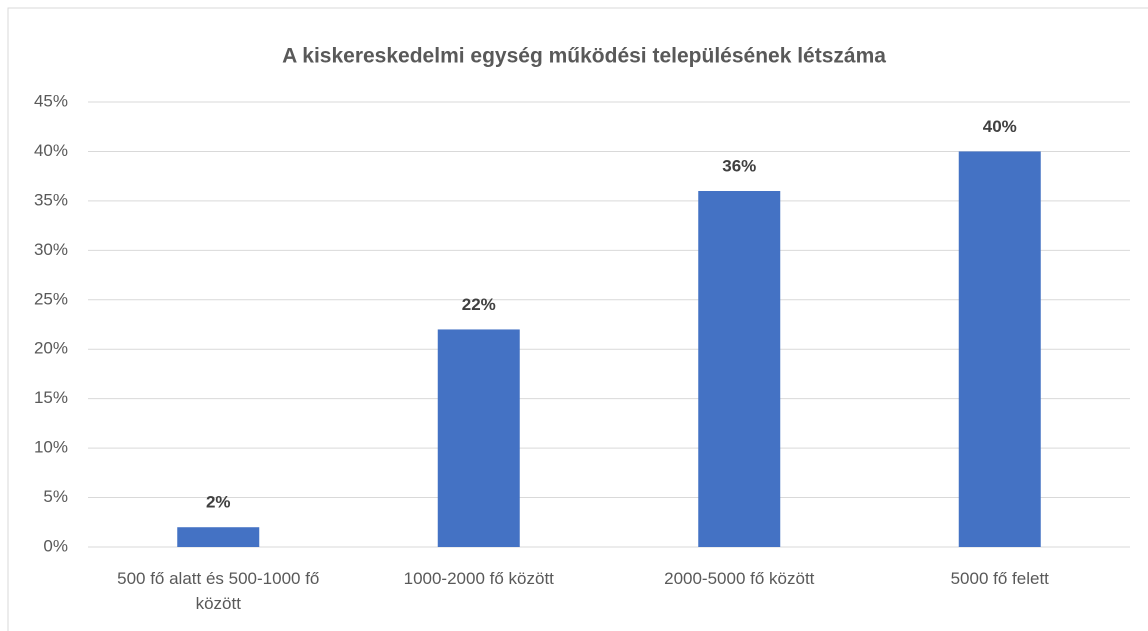  What do you see at coordinates (55, 545) in the screenshot?
I see `y-tick-label: 0%` at bounding box center [55, 545].